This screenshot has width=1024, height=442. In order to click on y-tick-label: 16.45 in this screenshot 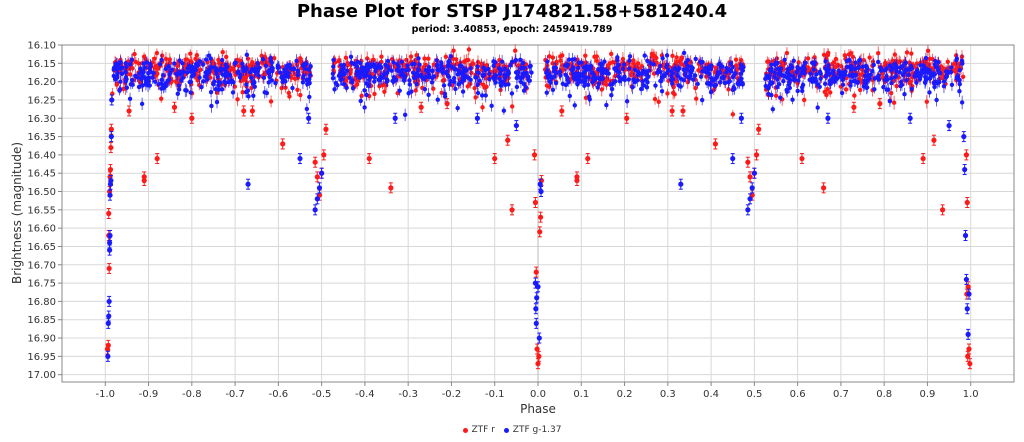, I will do `click(41, 174)`.